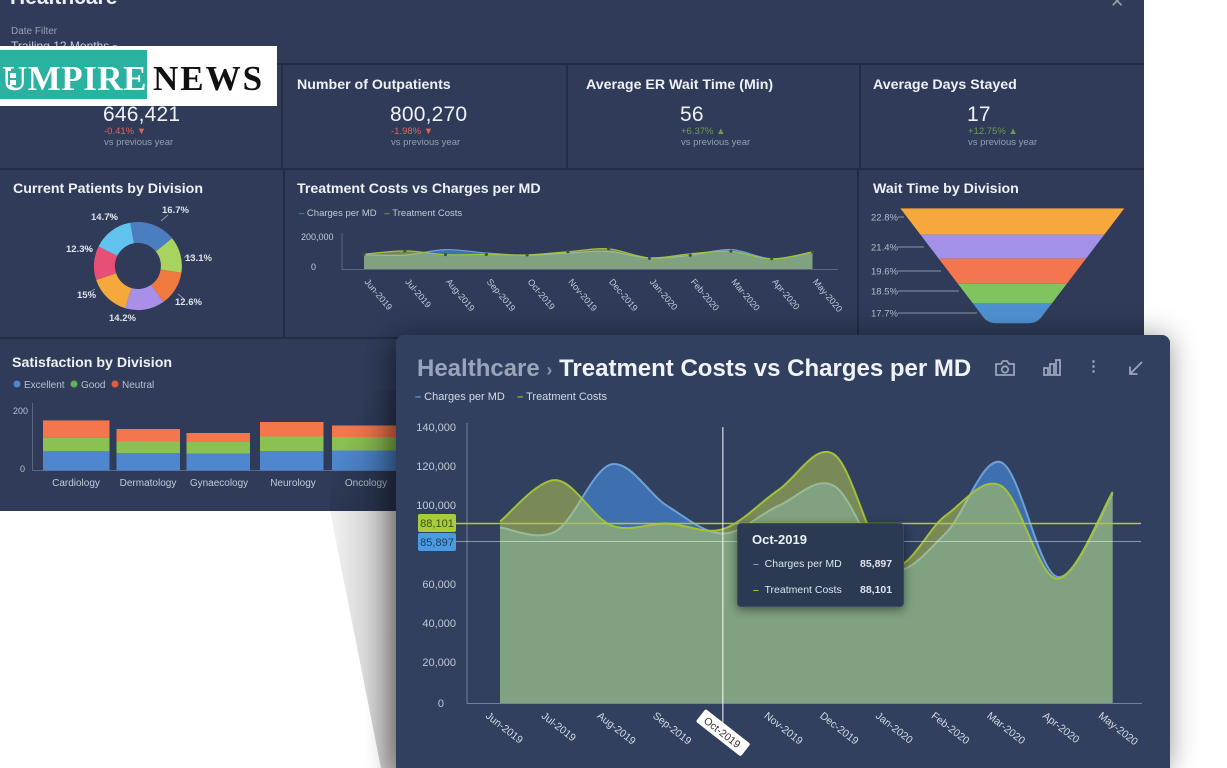  What do you see at coordinates (366, 483) in the screenshot?
I see `svg-text: Oncology` at bounding box center [366, 483].